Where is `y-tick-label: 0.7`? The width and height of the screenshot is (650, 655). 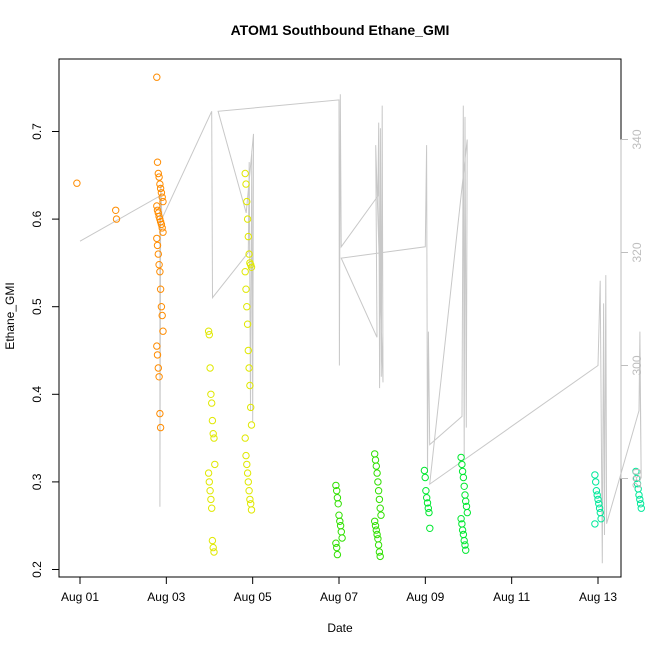
y-tick-label: 0.7 is located at coordinates (37, 131).